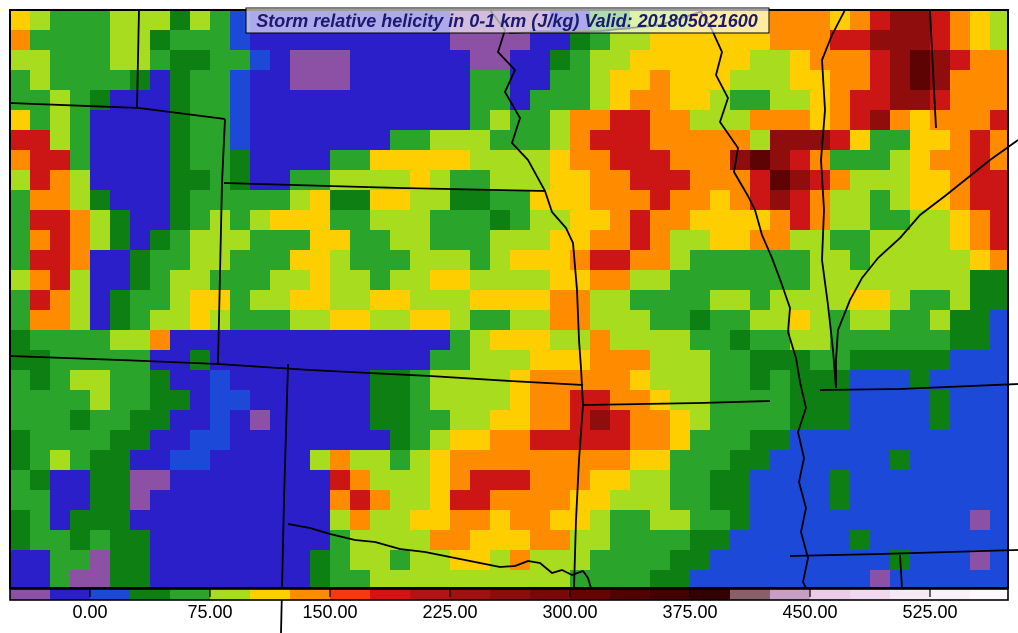 Image resolution: width=1018 pixels, height=633 pixels. Describe the element at coordinates (929, 612) in the screenshot. I see `svg-text: 525.00` at that location.